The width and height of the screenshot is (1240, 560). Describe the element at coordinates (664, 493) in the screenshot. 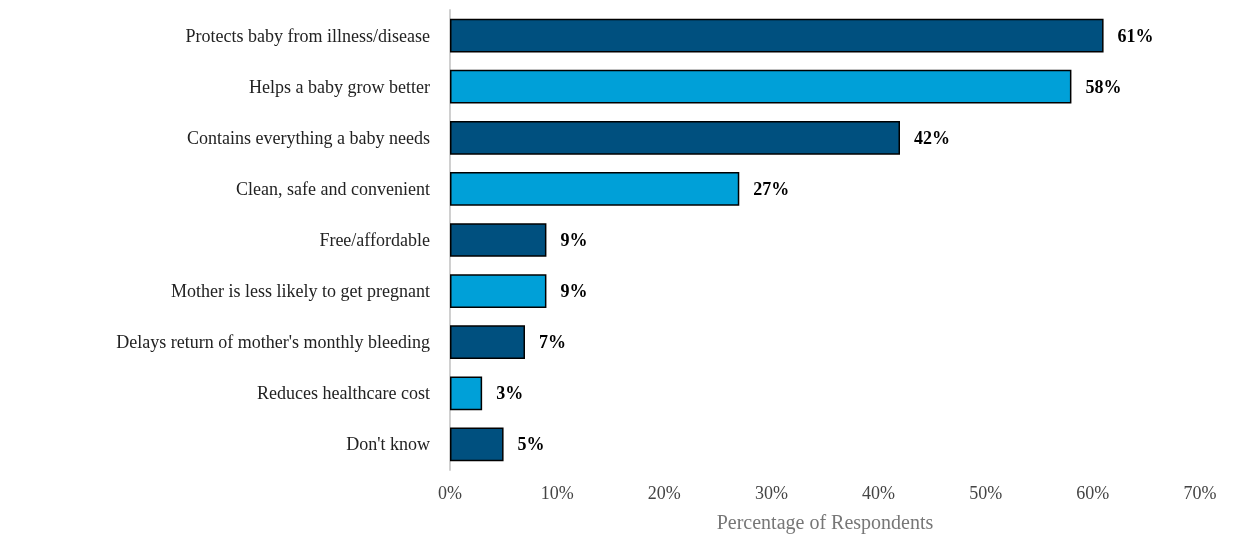

I see `x-tick-label: 20%` at that location.